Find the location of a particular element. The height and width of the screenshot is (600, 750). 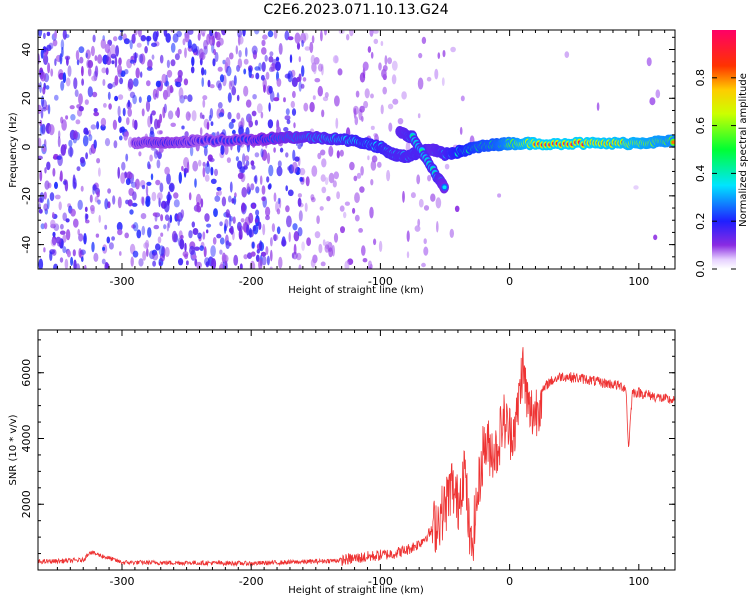

spectrogram-x-label: Height of straight line (km) is located at coordinates (356, 290).